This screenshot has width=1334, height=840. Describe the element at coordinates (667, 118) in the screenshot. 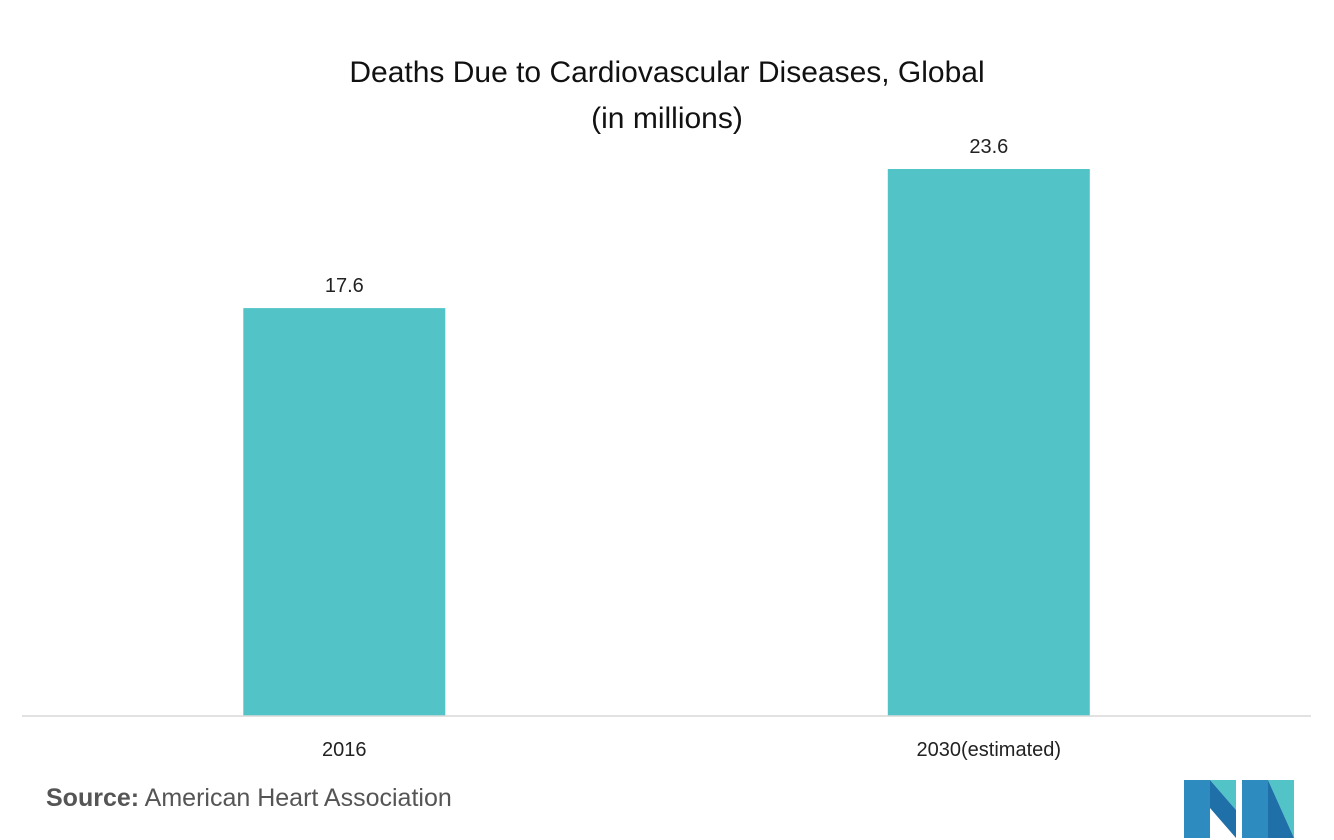

I see `chart-subtitle: (in millions)` at that location.